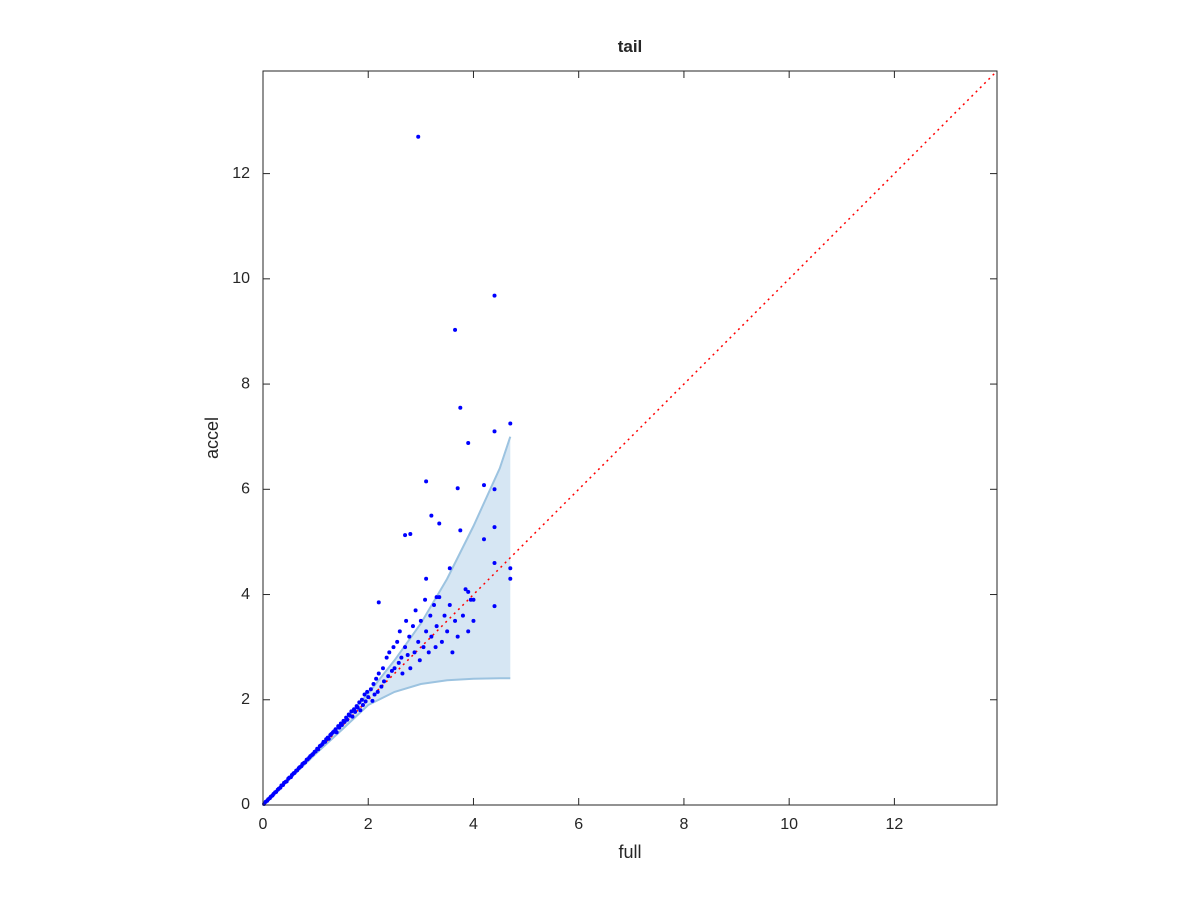 The height and width of the screenshot is (900, 1200). I want to click on y-tick-label: 8, so click(245, 383).